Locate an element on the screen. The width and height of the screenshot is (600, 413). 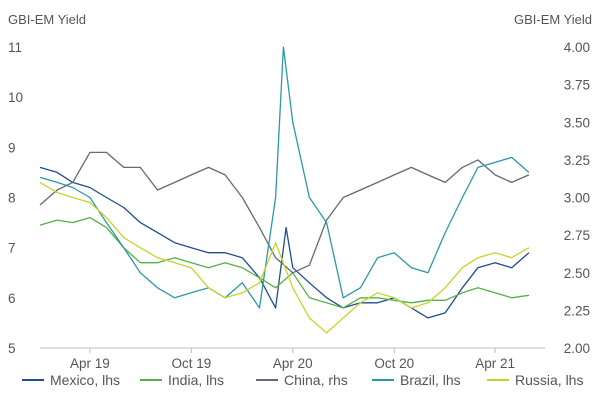
right-axis-ticks: 2.00 2.25 2.50 2.75 3.00 3.25 3.50 3.75 4.00 is located at coordinates (577, 198).